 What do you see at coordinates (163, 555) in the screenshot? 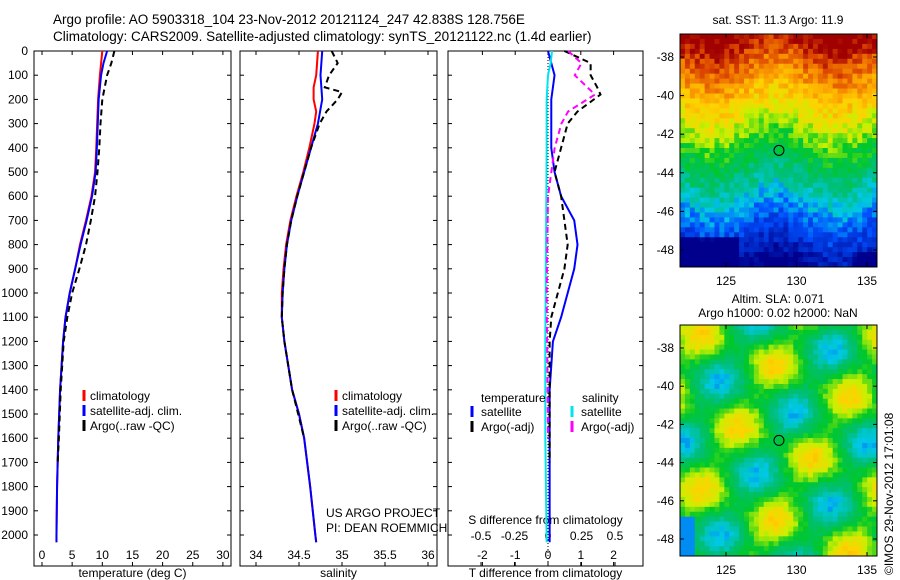
I see `x-tick-label: 20` at bounding box center [163, 555].